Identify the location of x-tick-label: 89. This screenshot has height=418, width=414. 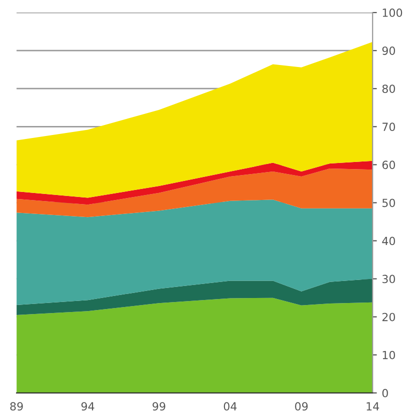
(16, 406).